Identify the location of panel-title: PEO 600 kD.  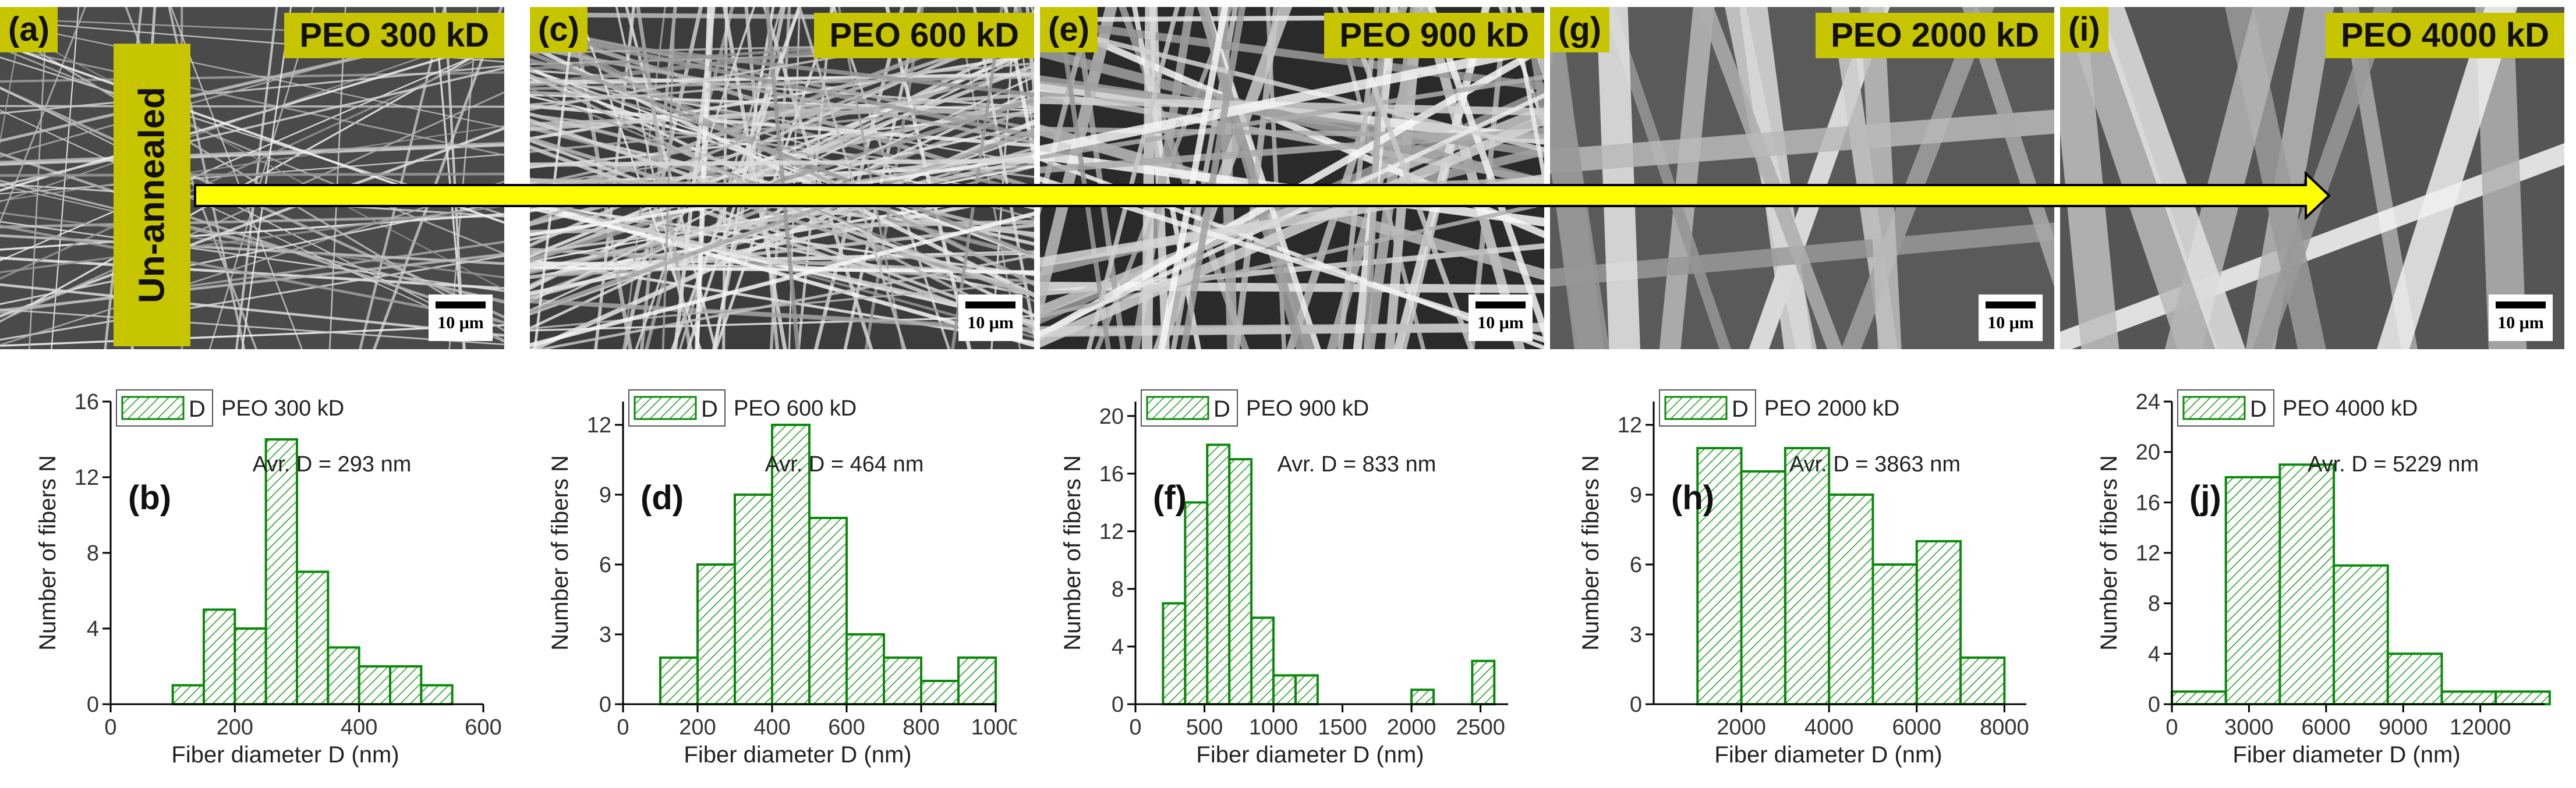
(924, 35).